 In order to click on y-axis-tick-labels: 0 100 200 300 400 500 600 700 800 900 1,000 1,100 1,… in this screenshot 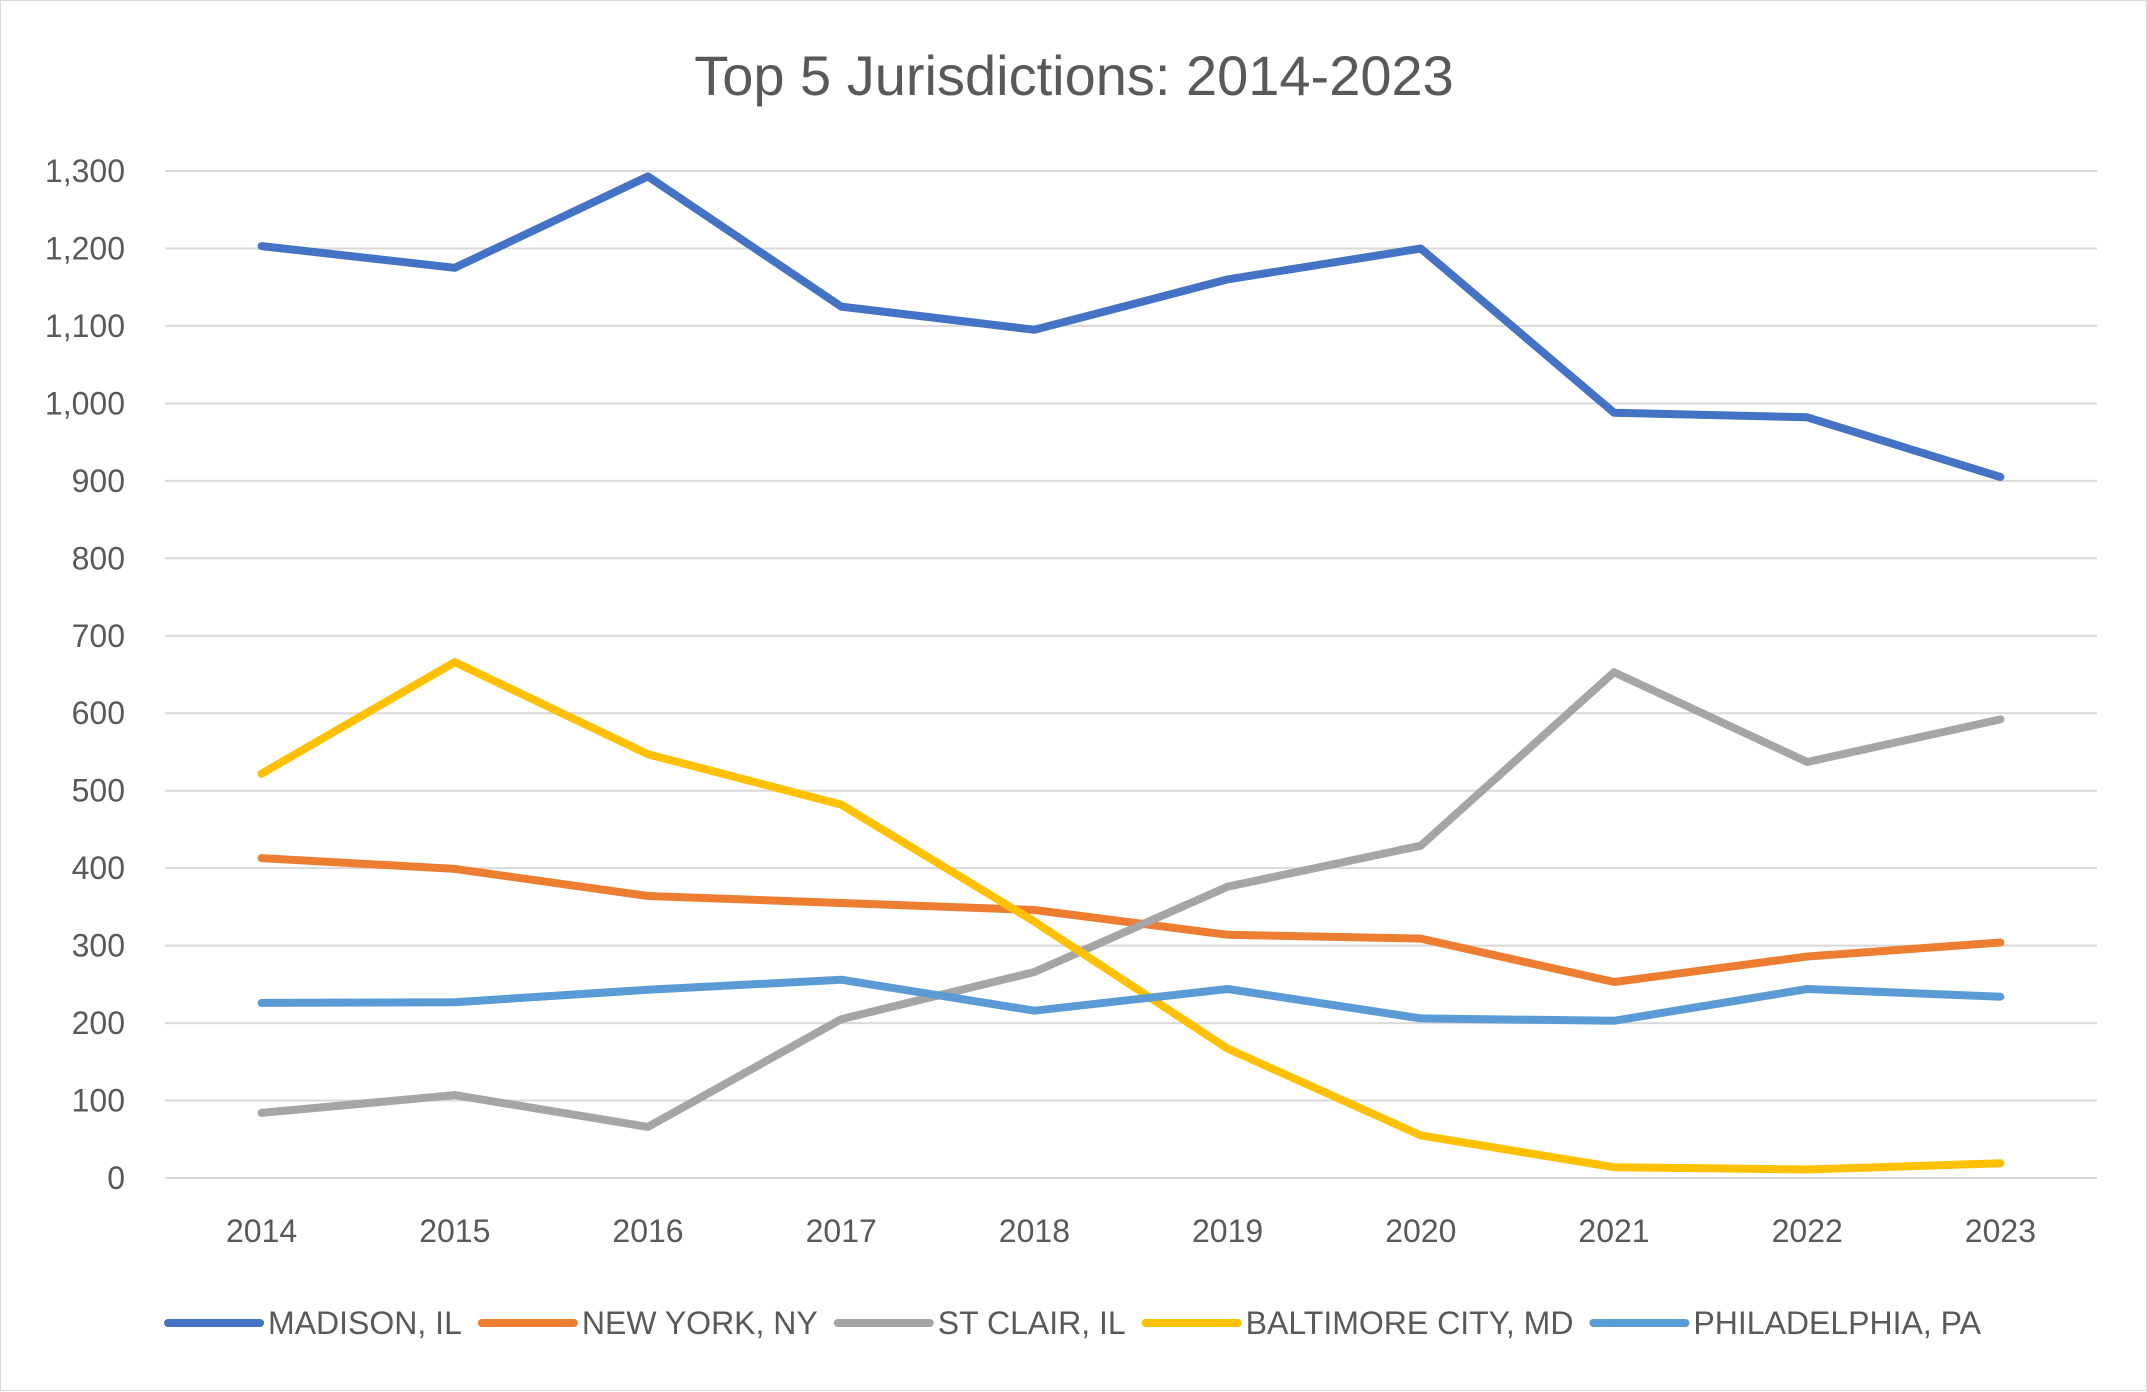, I will do `click(85, 674)`.